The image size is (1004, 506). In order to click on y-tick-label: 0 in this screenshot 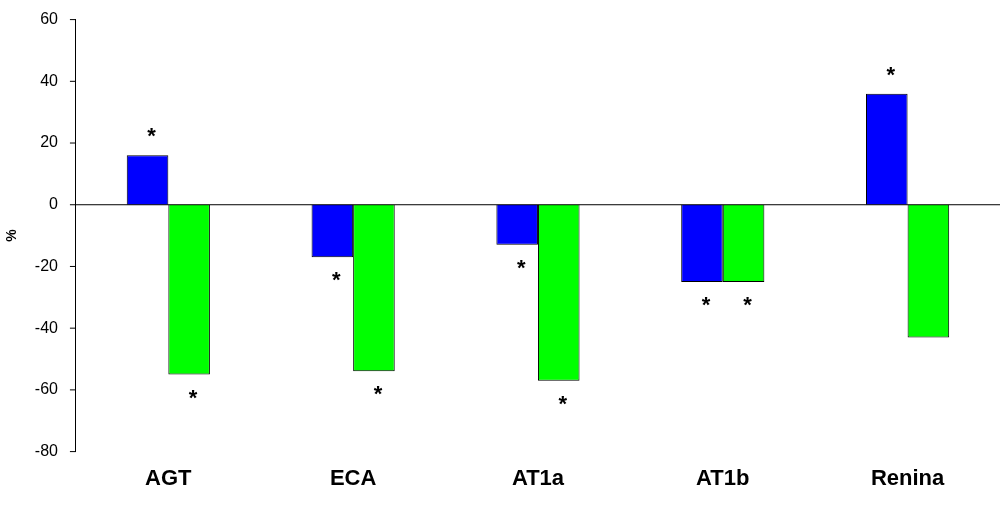, I will do `click(54, 204)`.